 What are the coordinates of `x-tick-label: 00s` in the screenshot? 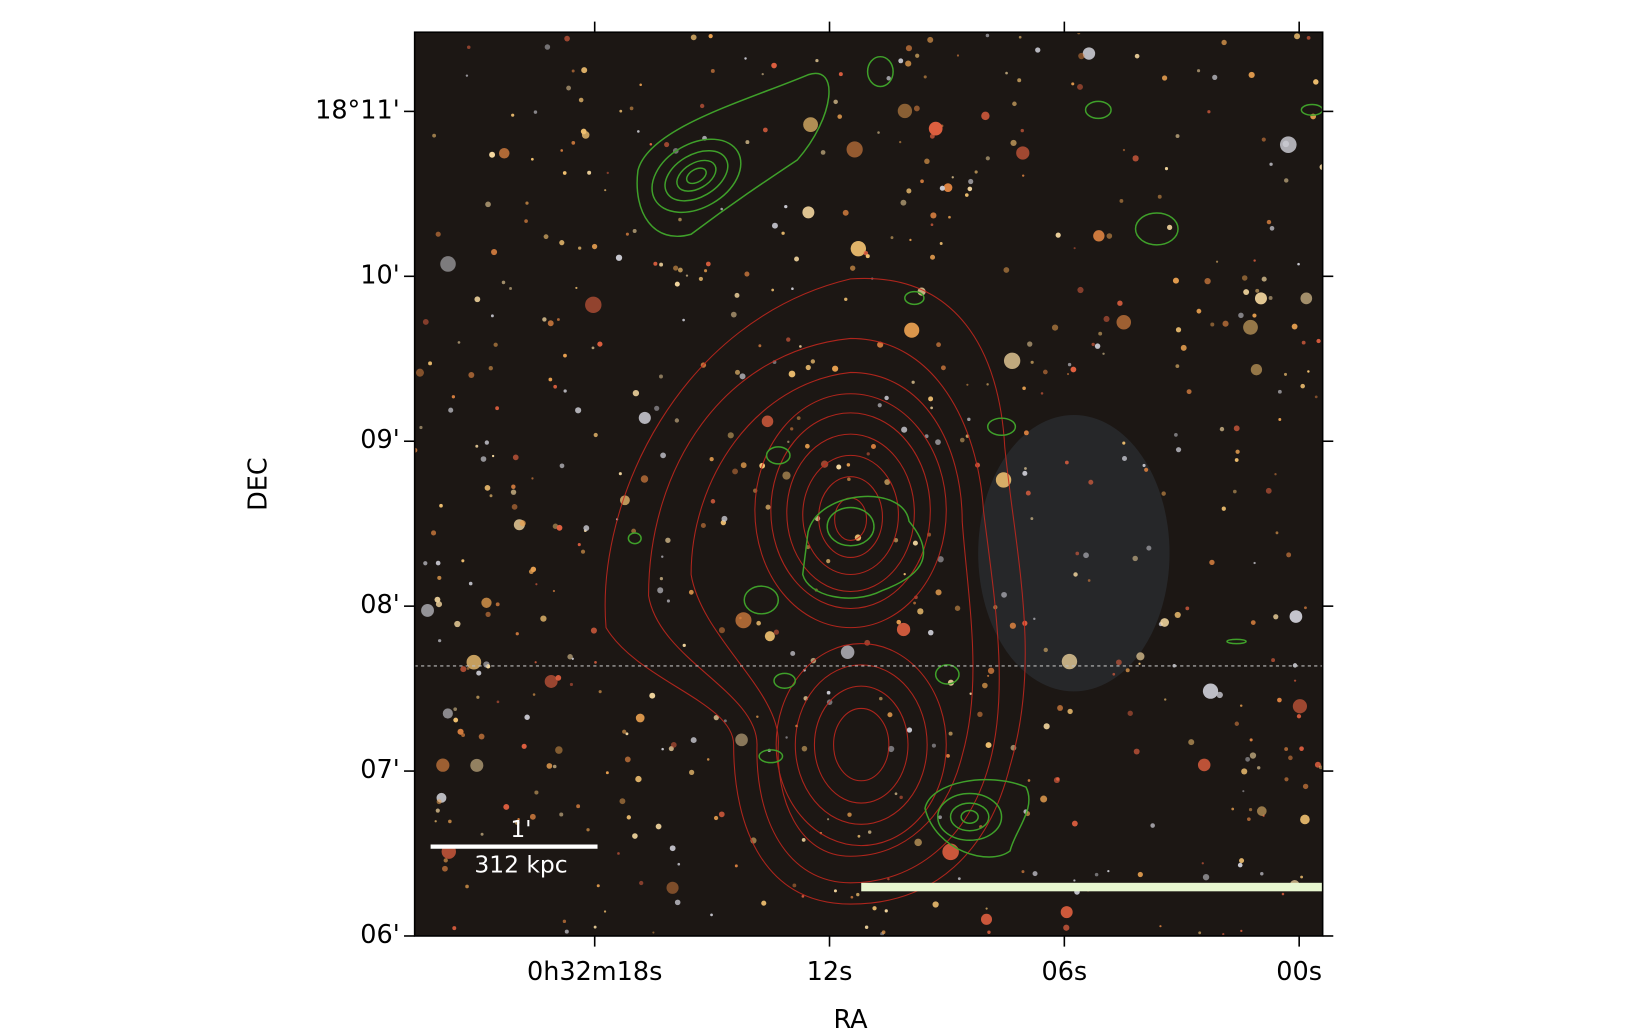 It's located at (1299, 972).